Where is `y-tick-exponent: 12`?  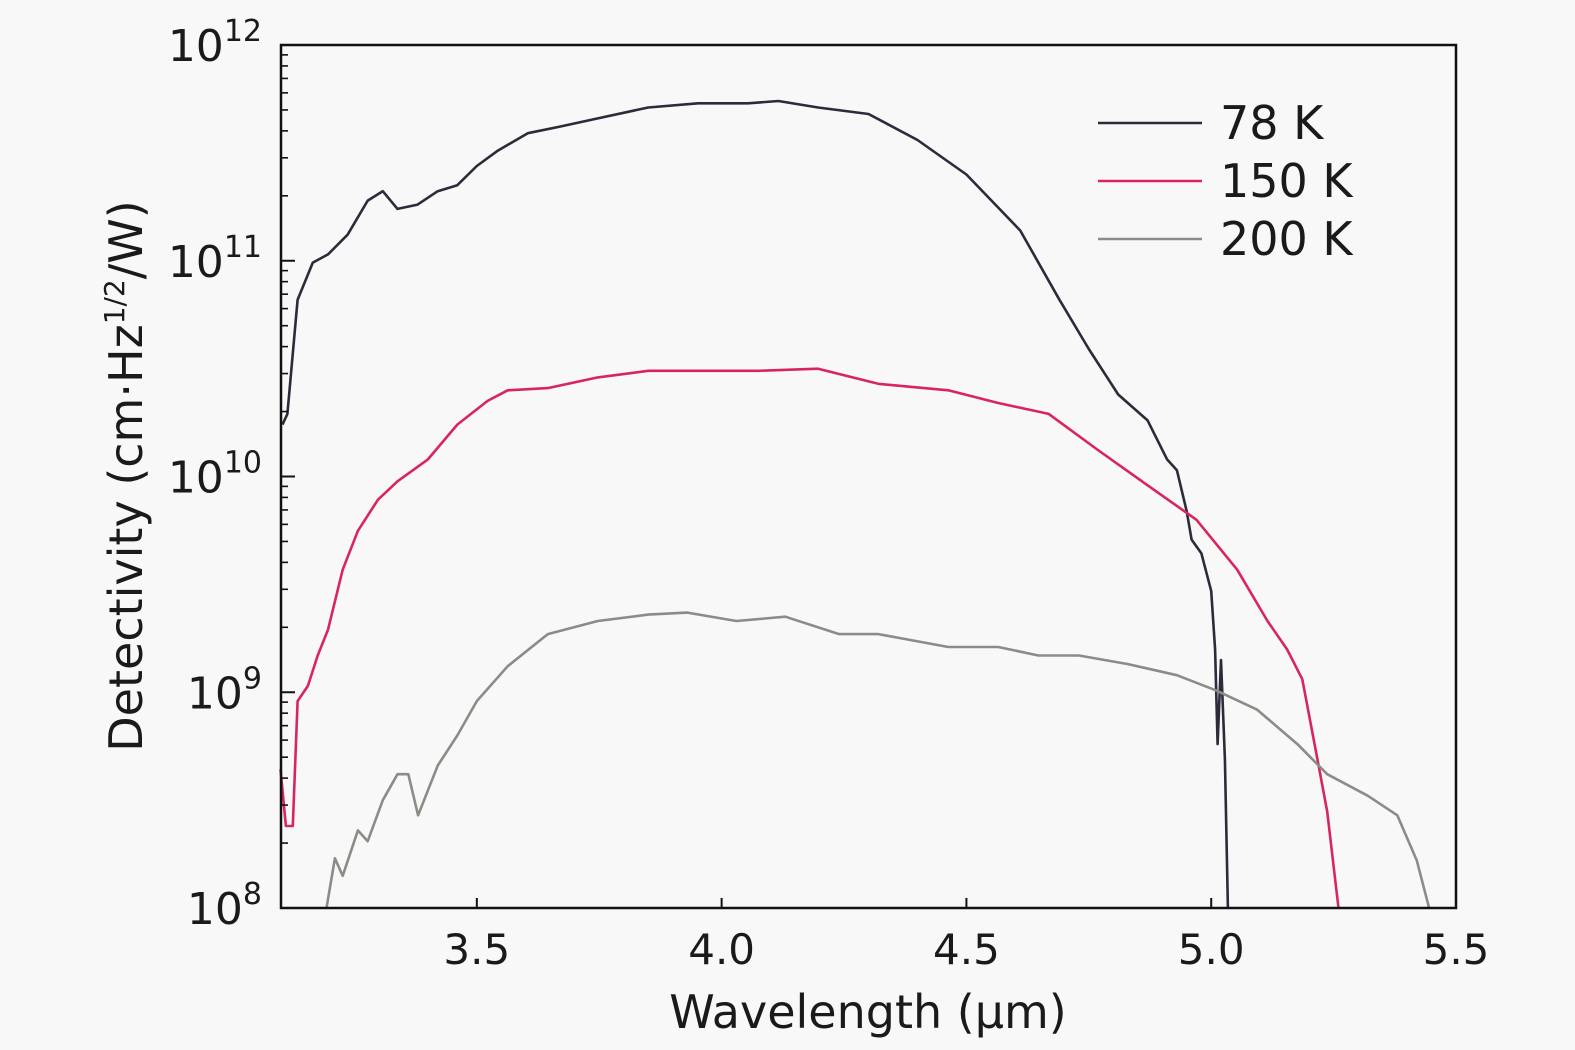 y-tick-exponent: 12 is located at coordinates (243, 31).